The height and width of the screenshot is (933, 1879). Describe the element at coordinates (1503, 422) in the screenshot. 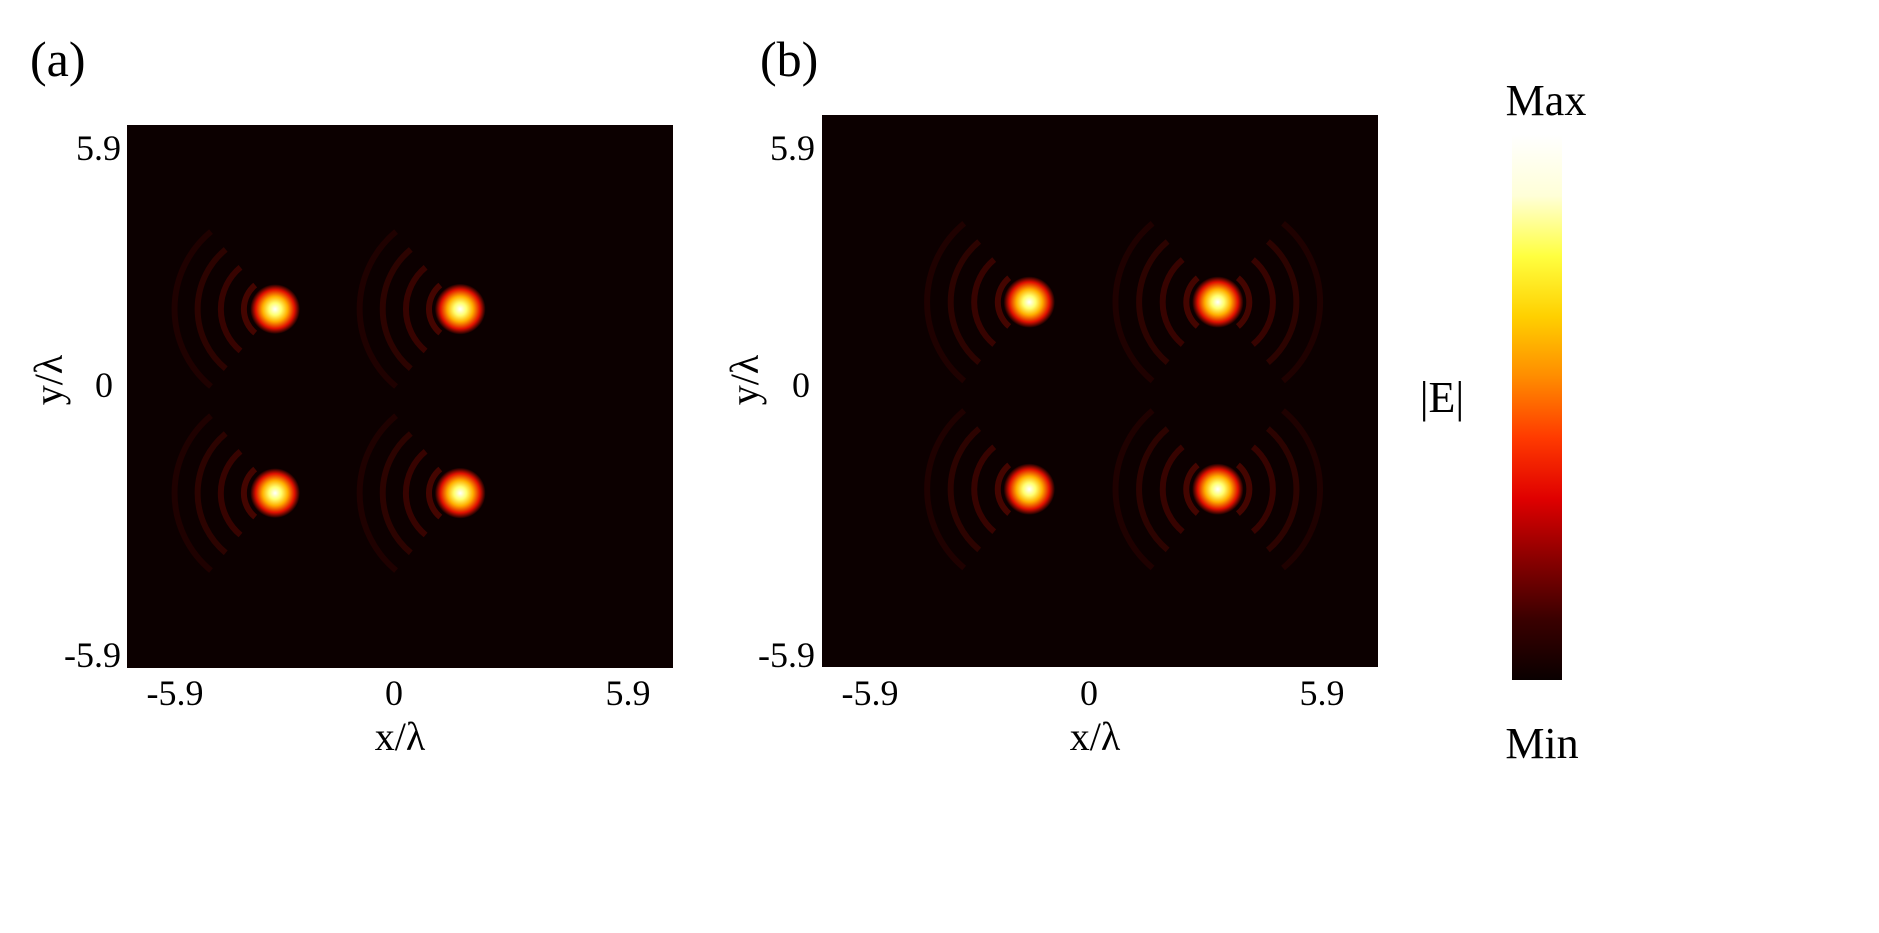

I see `colorbar: Max |E| Min` at that location.